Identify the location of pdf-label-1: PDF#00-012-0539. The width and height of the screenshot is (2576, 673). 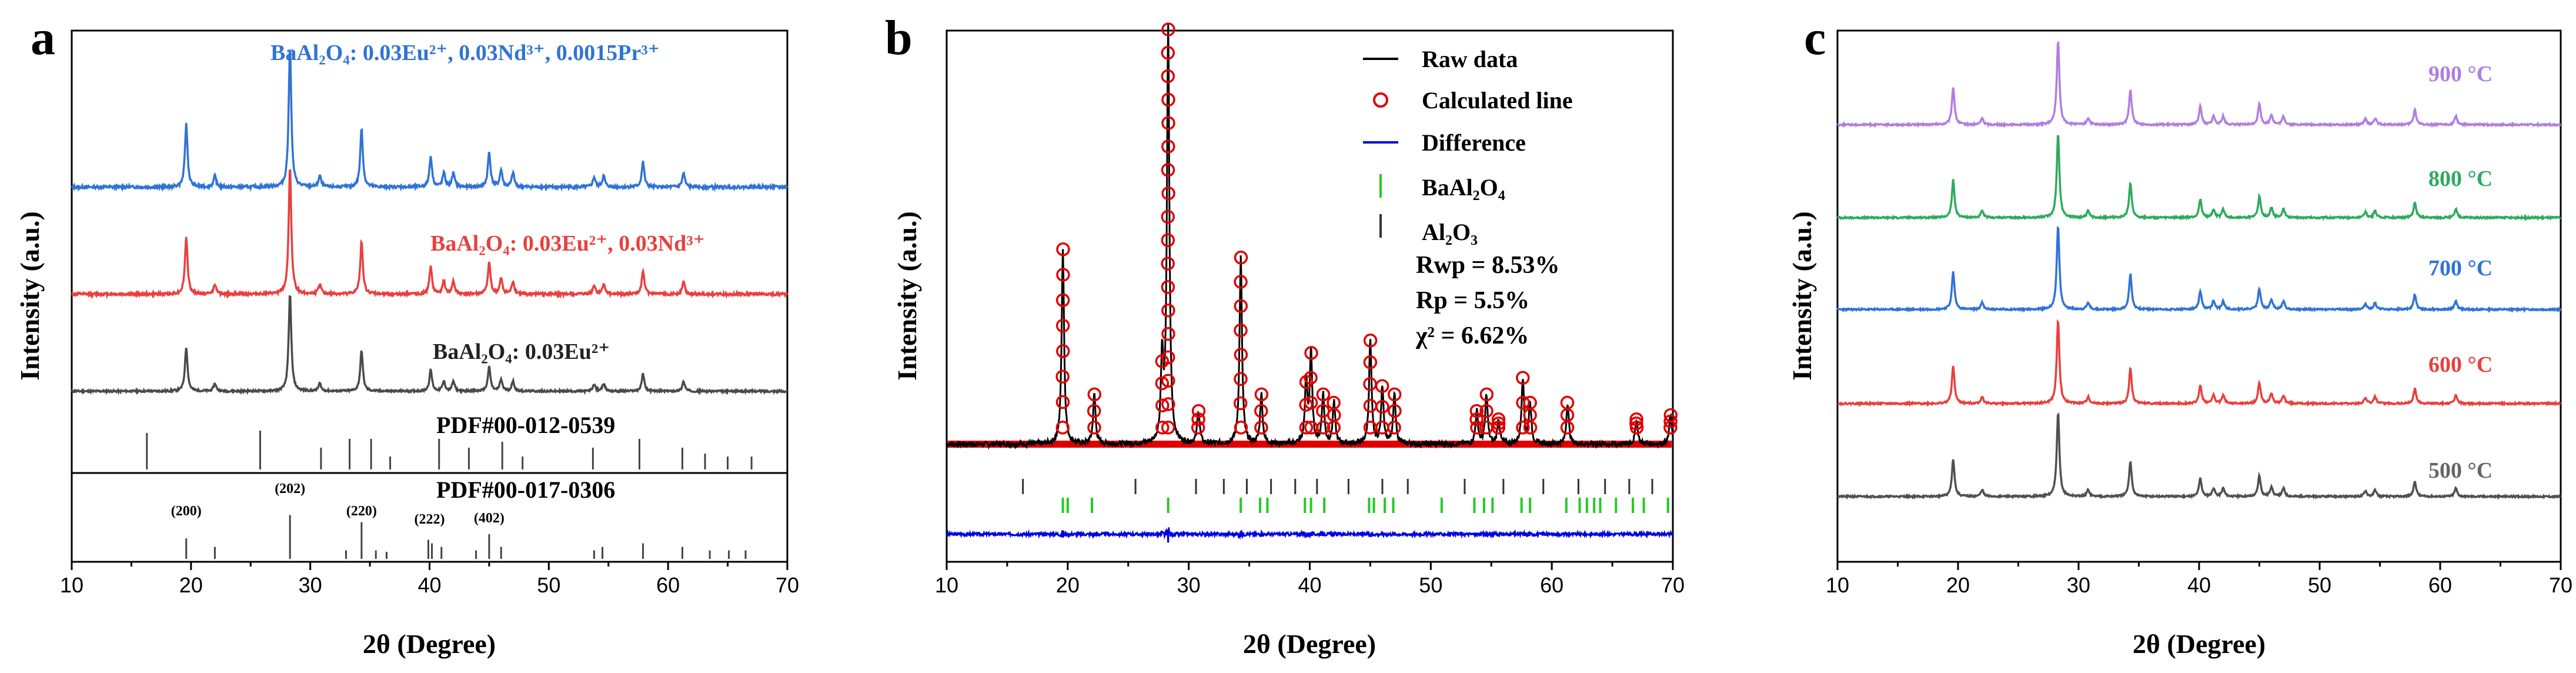
(525, 425).